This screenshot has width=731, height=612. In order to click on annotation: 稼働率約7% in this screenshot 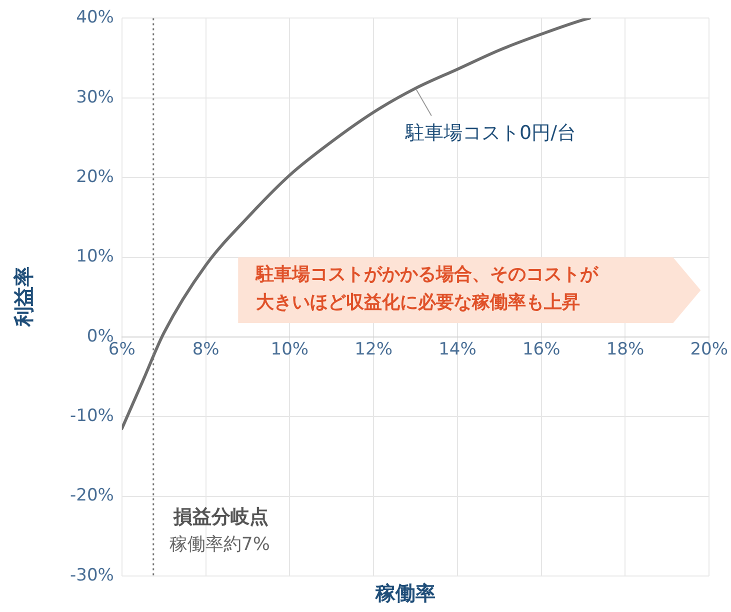, I will do `click(219, 544)`.